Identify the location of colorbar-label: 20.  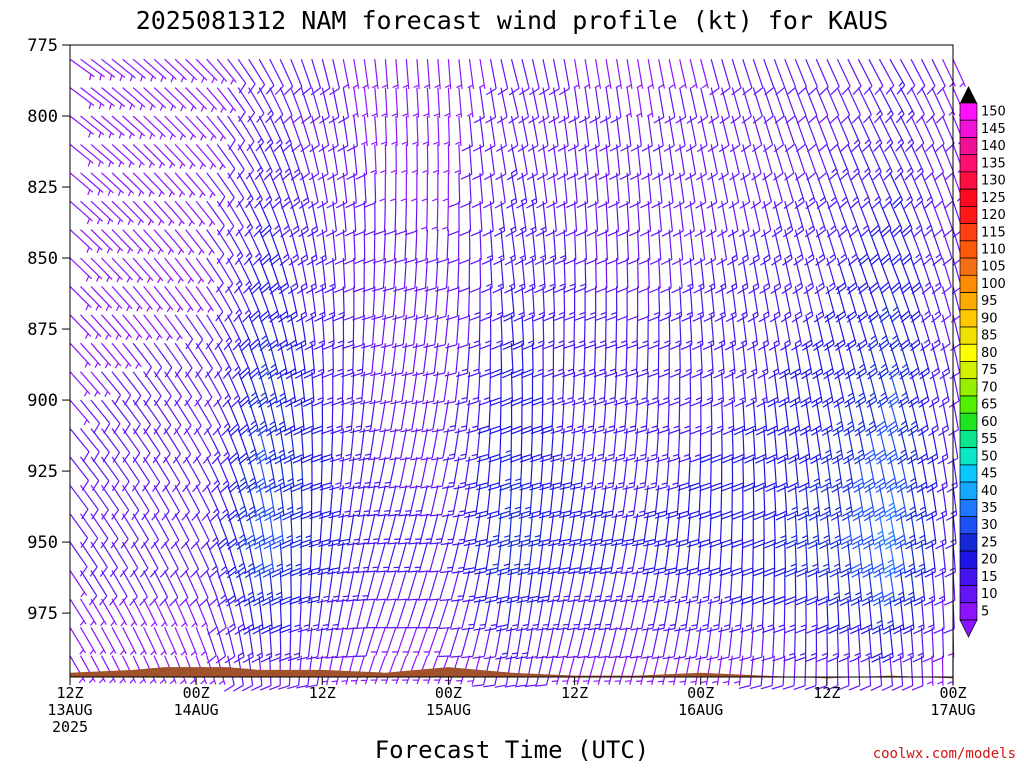
(989, 560).